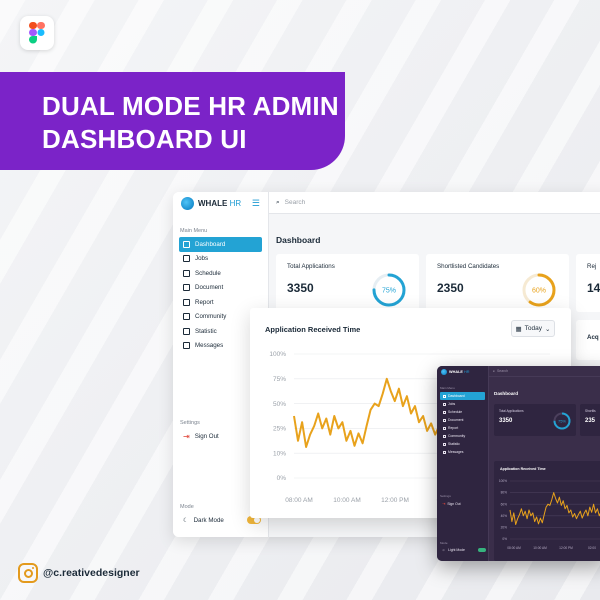 Image resolution: width=600 pixels, height=600 pixels. I want to click on sidebar-item-label: Dashboard, so click(210, 244).